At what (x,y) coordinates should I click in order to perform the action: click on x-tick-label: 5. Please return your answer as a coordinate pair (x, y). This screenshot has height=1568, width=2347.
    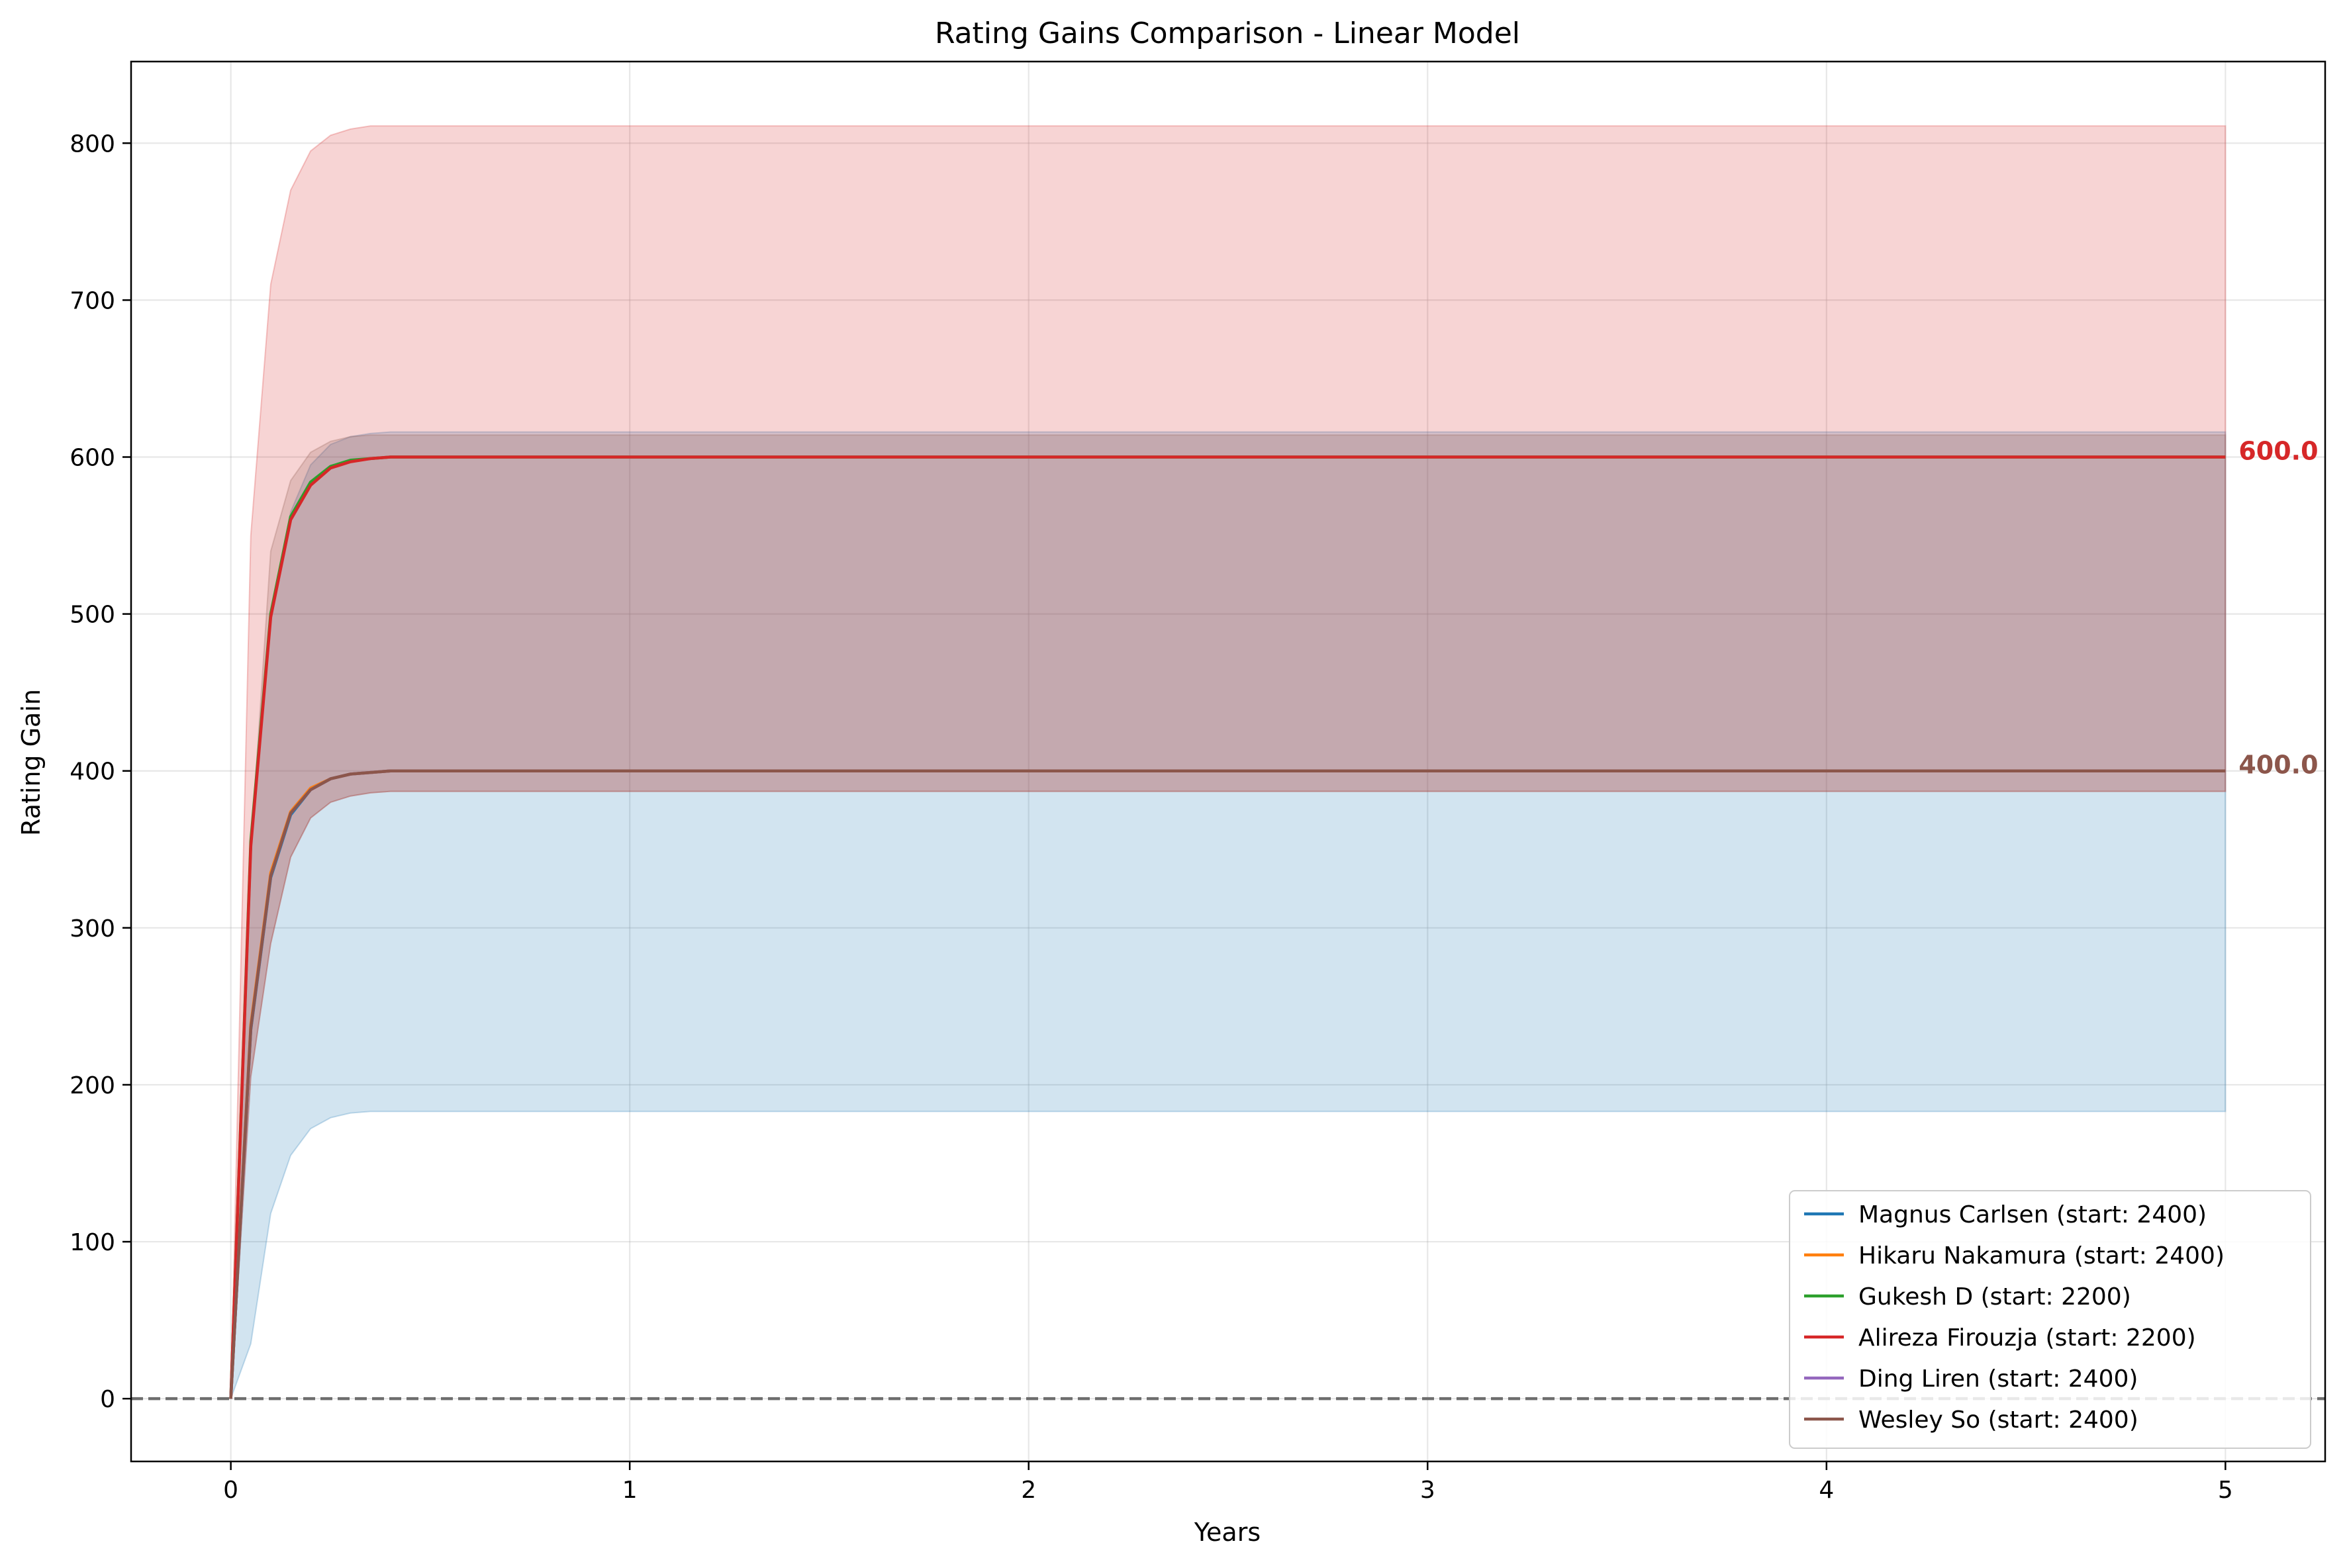
    Looking at the image, I should click on (2225, 1490).